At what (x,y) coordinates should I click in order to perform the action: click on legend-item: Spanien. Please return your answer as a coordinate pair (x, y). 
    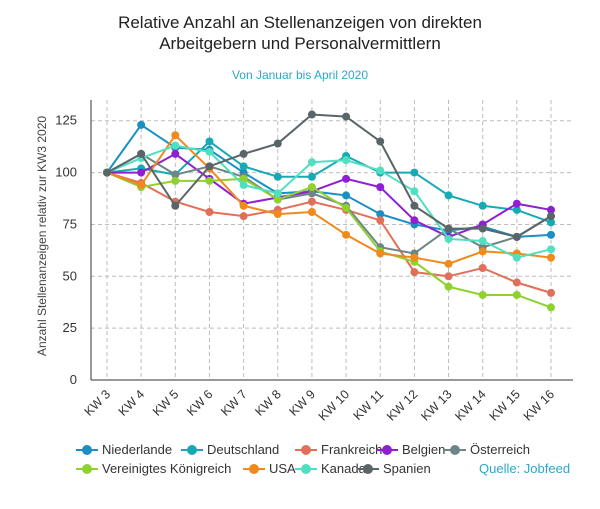
    Looking at the image, I should click on (394, 468).